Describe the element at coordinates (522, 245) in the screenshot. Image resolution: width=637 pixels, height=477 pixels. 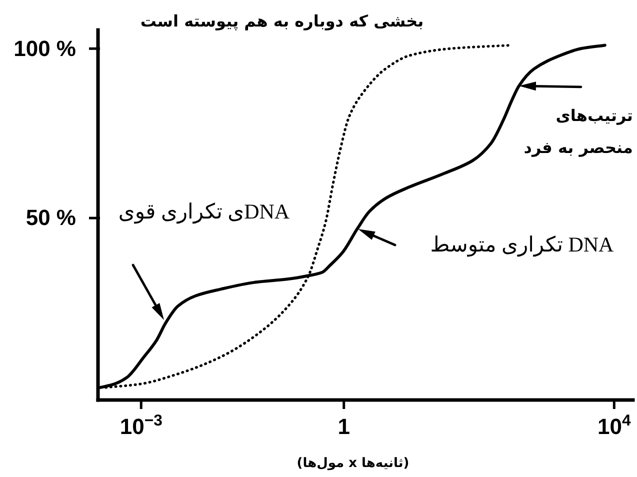
I see `annotation: DNA تکراری متوسط` at that location.